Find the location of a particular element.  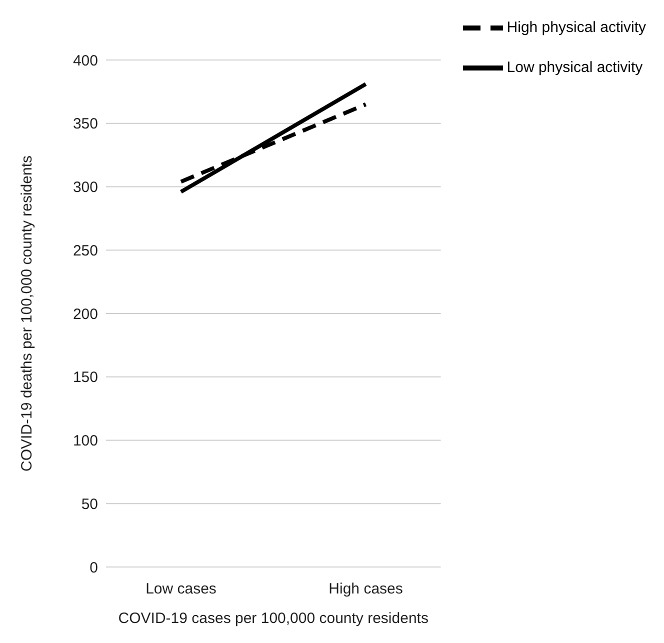

x-tick-label: Low cases is located at coordinates (181, 589).